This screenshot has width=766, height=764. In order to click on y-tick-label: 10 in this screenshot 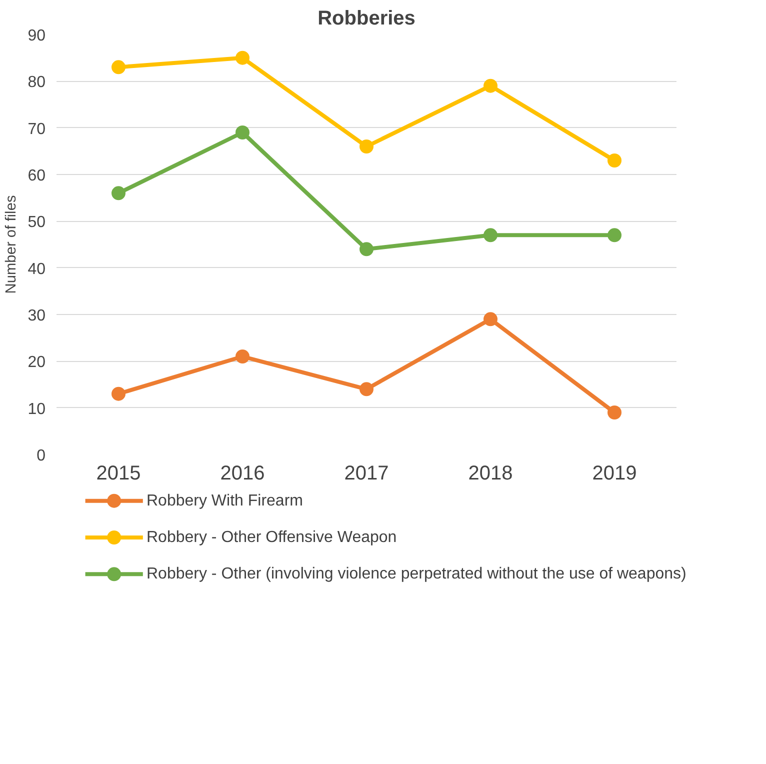, I will do `click(37, 409)`.